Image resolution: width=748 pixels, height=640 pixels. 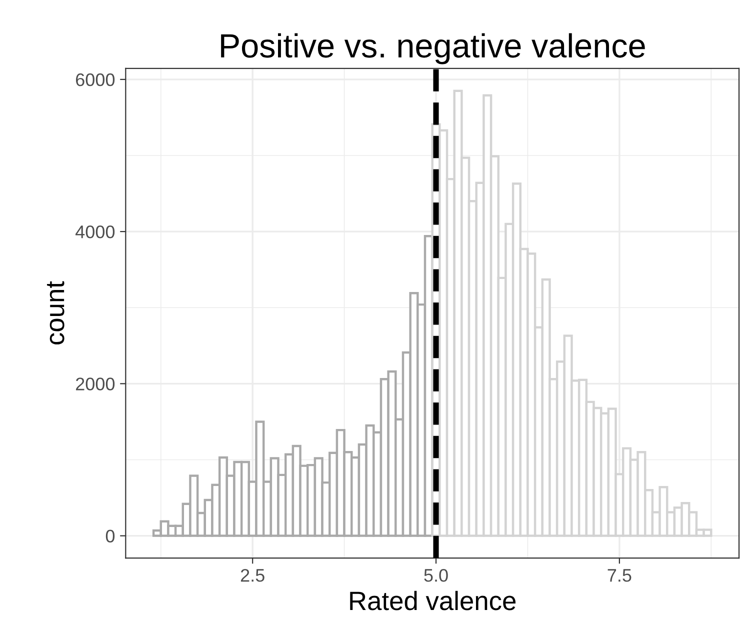 What do you see at coordinates (436, 575) in the screenshot?
I see `x-tick-label: 5.0` at bounding box center [436, 575].